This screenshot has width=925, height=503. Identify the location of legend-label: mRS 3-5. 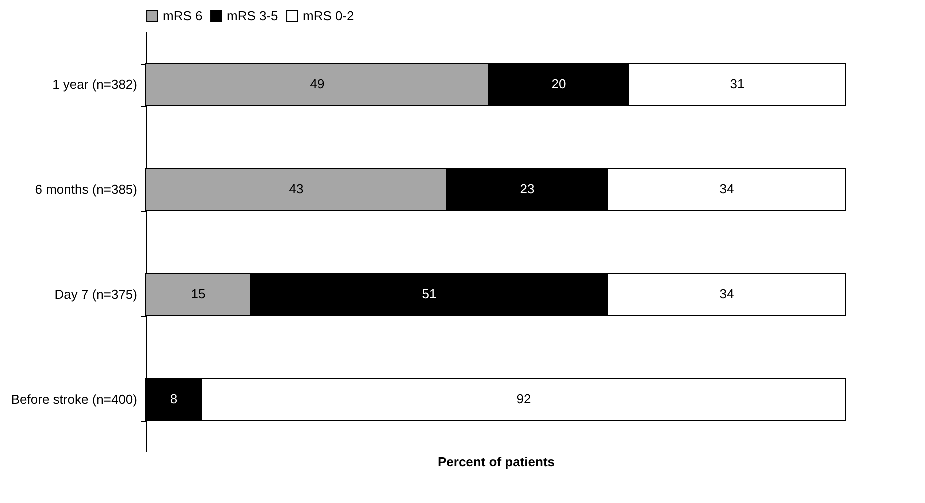
(252, 16).